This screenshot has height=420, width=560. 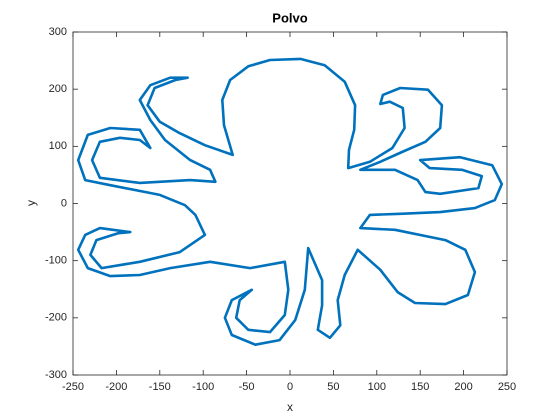 What do you see at coordinates (31, 203) in the screenshot?
I see `y-axis-label: y` at bounding box center [31, 203].